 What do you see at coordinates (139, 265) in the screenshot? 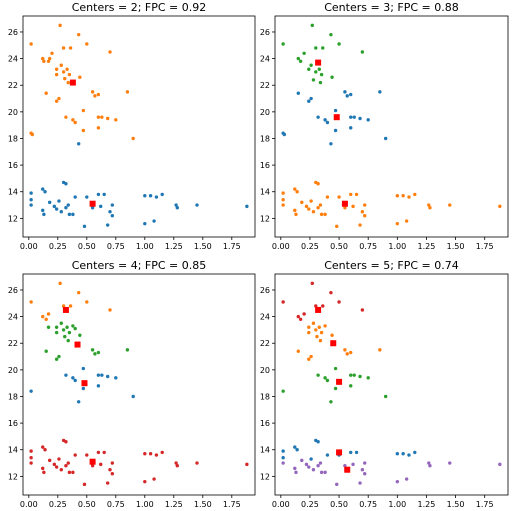
I see `chart-title: Centers = 4; FPC = 0.85` at bounding box center [139, 265].